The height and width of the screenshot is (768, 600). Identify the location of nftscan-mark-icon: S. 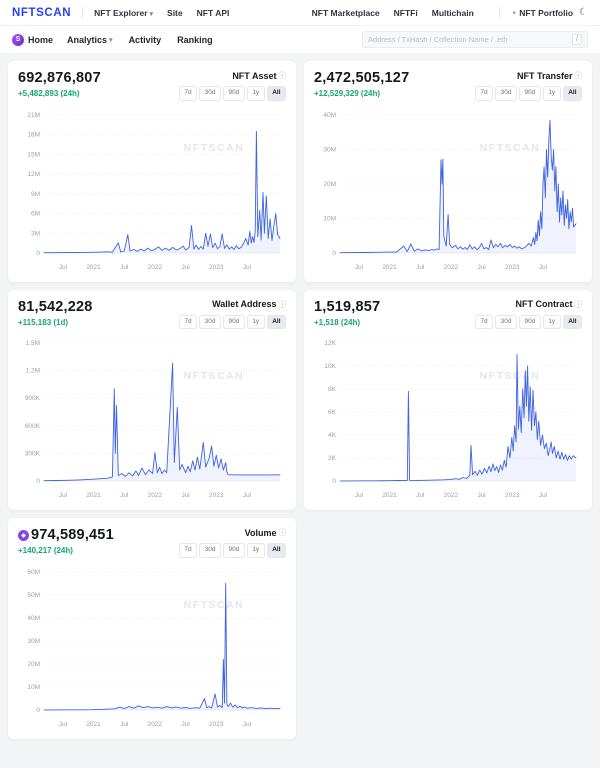
(18, 39).